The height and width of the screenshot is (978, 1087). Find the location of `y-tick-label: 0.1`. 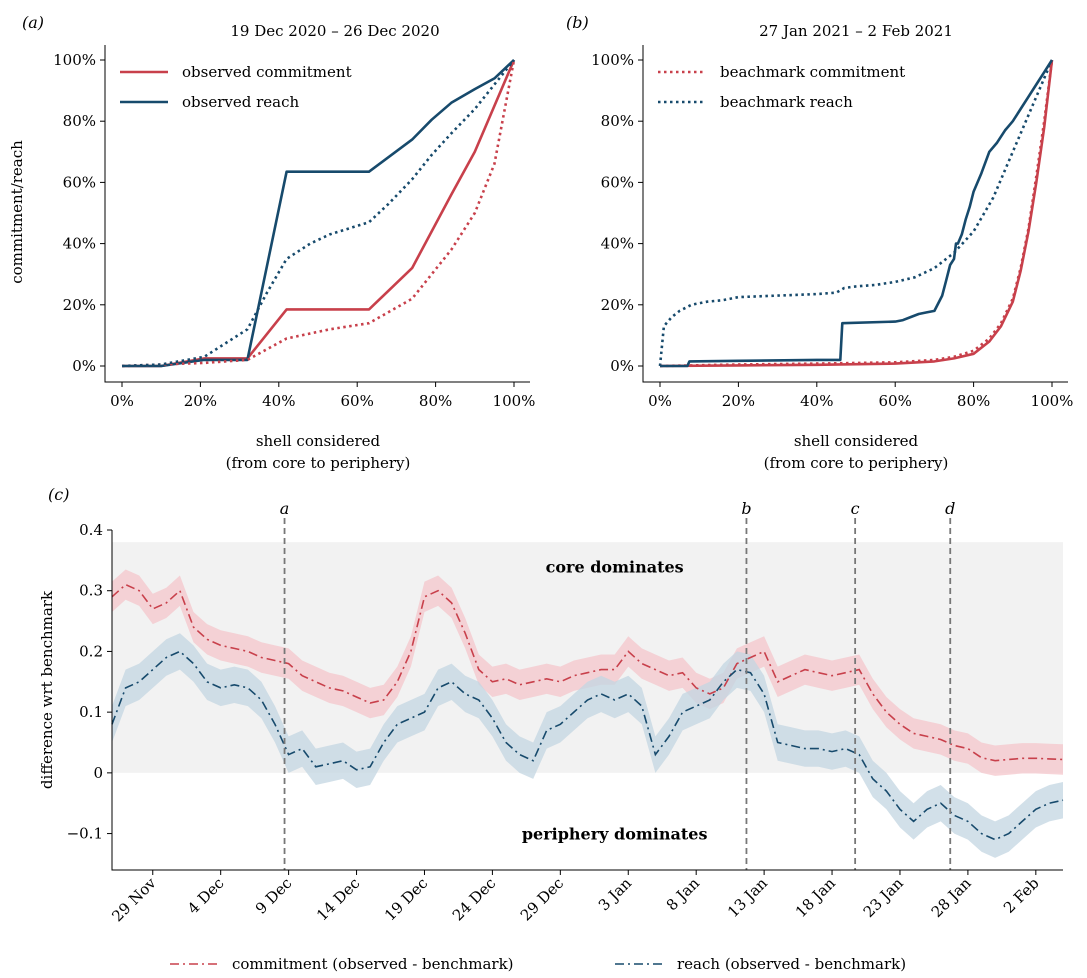

y-tick-label: 0.1 is located at coordinates (91, 712).